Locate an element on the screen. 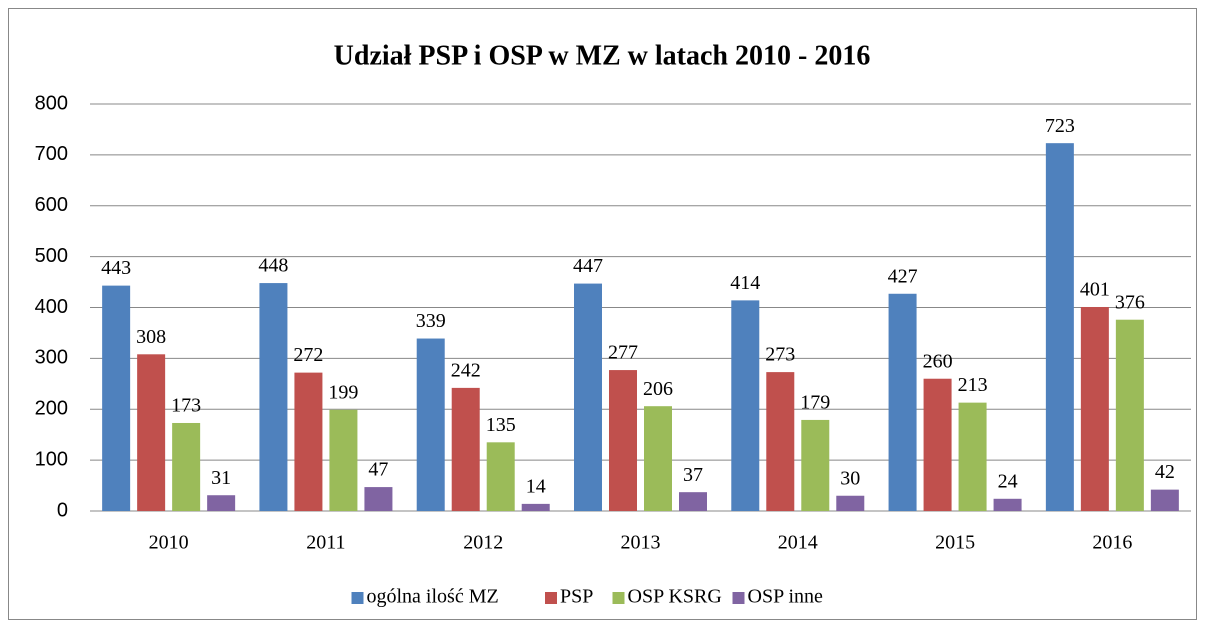 This screenshot has width=1205, height=621. x-tick-label: 2016 is located at coordinates (1112, 543).